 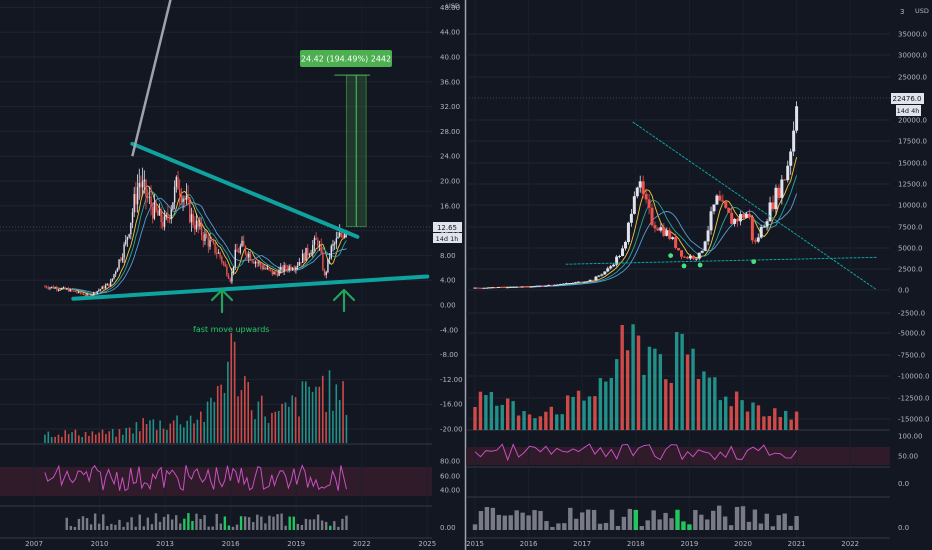 I want to click on r-price-axis-label: -15000.0, so click(x=913, y=420).